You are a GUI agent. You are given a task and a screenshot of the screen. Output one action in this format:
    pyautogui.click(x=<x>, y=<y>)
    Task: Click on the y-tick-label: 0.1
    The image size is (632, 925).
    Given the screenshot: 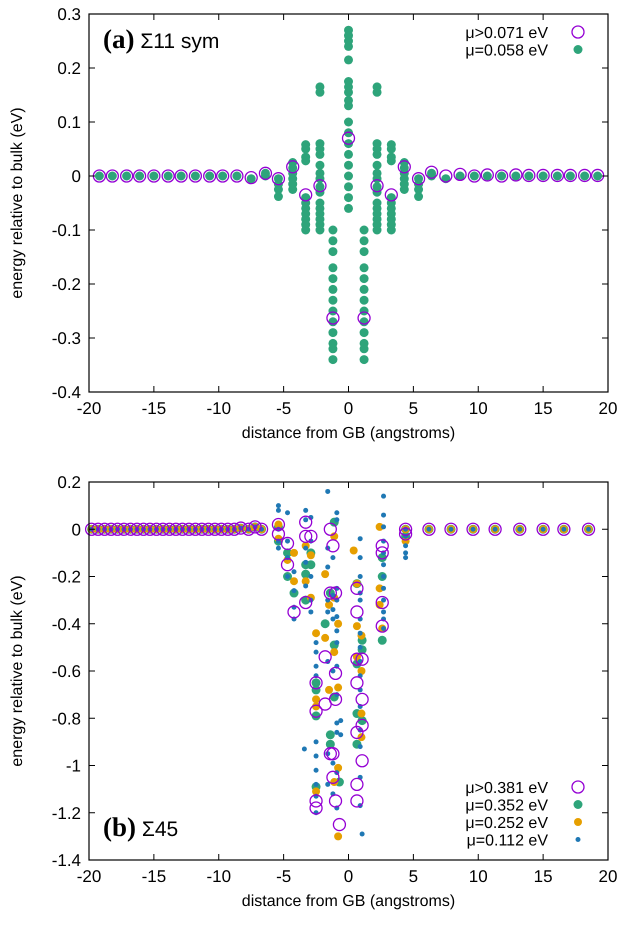 What is the action you would take?
    pyautogui.click(x=69, y=122)
    